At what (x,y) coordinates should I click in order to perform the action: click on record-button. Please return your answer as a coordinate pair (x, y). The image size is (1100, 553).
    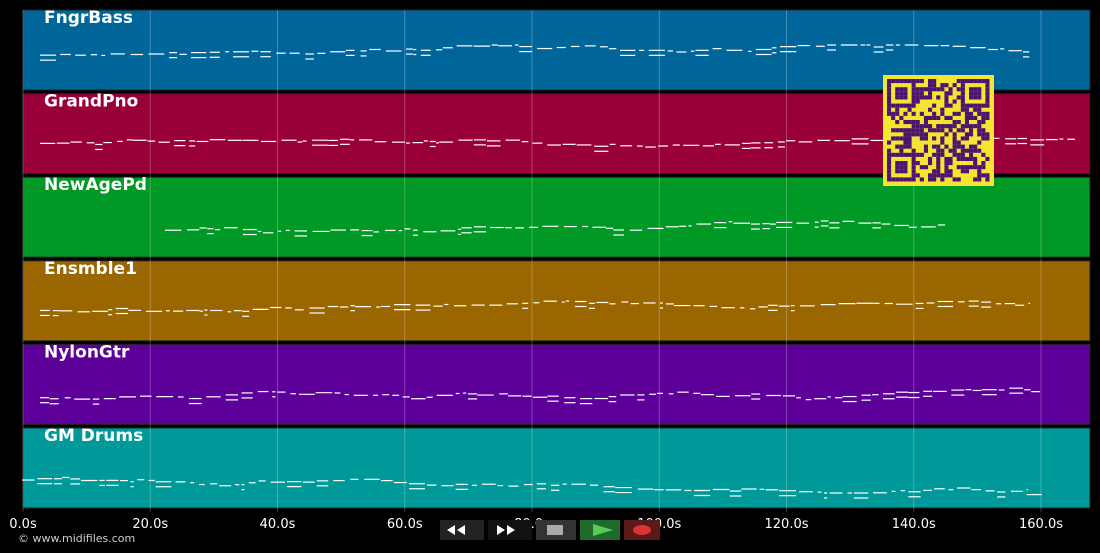
    Looking at the image, I should click on (642, 530).